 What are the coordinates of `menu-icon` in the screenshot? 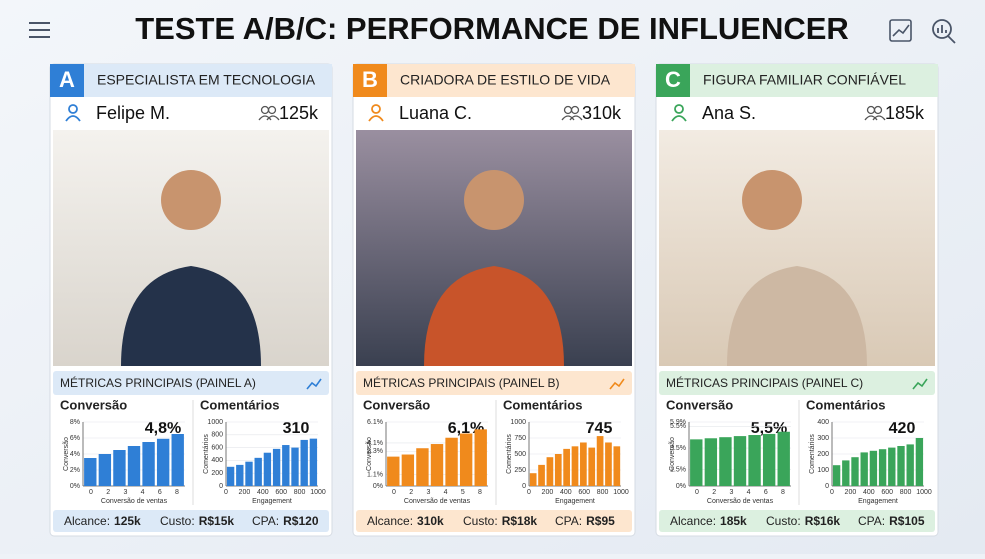 It's located at (39, 30).